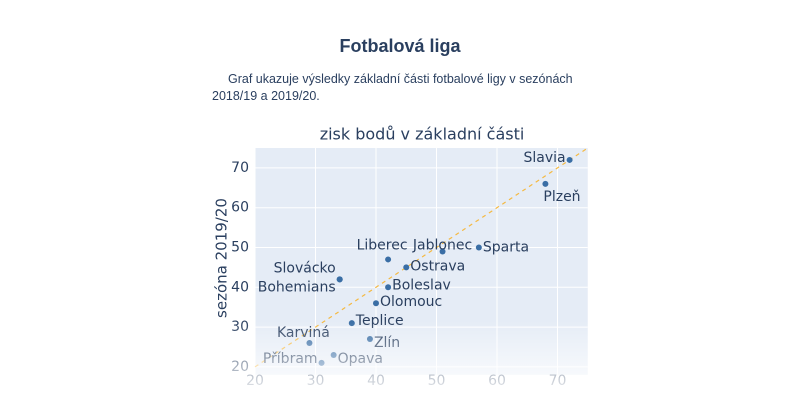 The image size is (800, 400). I want to click on y-axis-title: sezóna 2019/20, so click(222, 258).